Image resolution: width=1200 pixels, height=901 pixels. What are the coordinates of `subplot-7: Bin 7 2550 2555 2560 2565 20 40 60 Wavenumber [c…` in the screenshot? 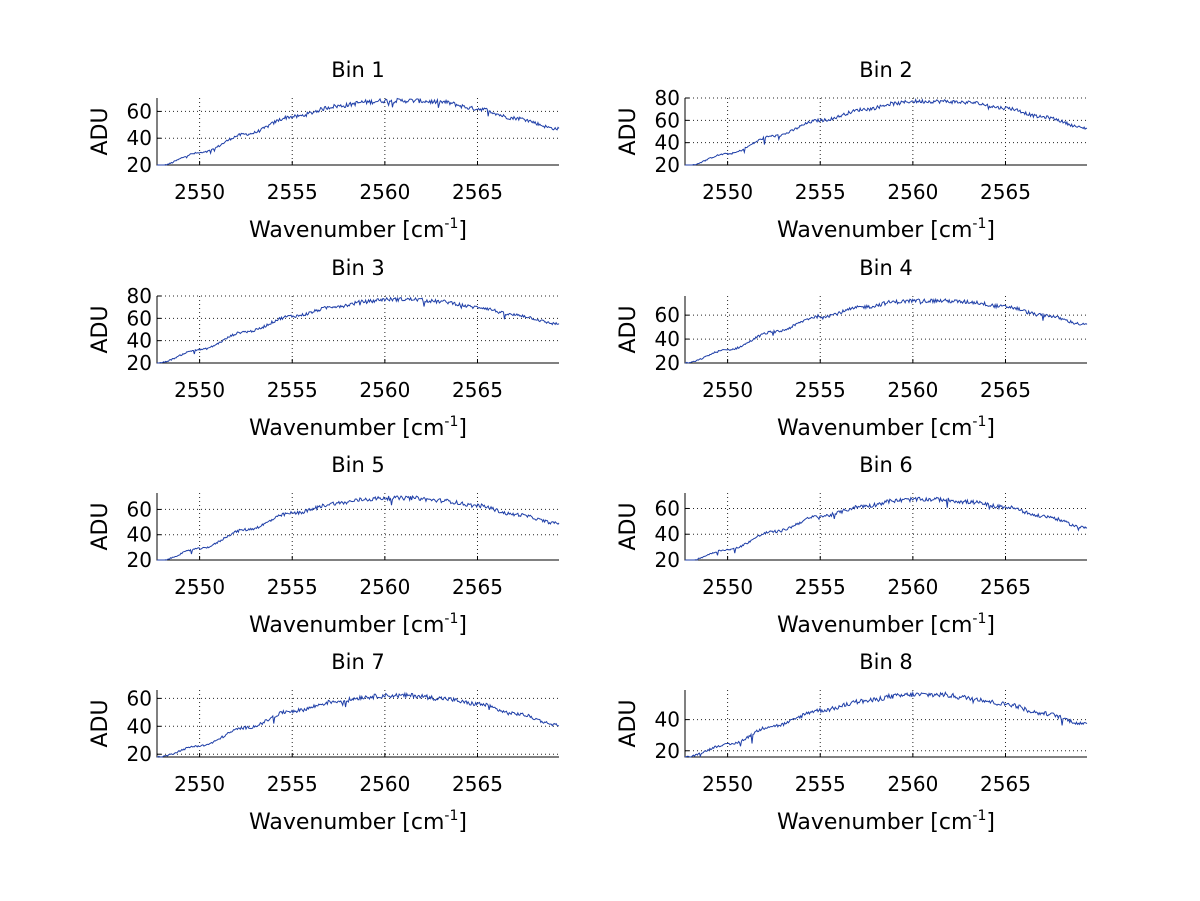 It's located at (324, 742).